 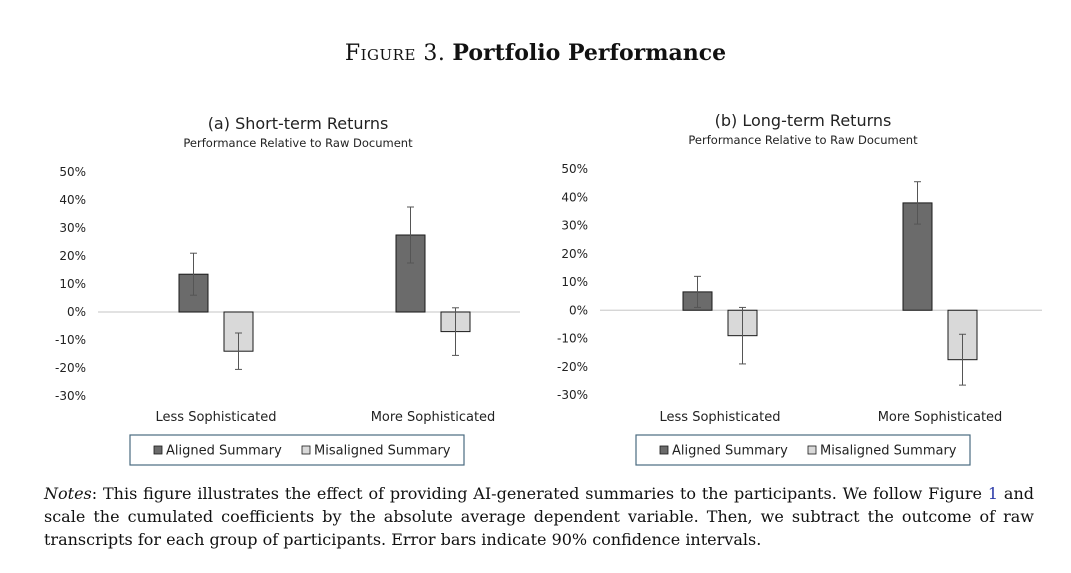 I want to click on chart-title: (b) Long-term Returns, so click(x=803, y=120).